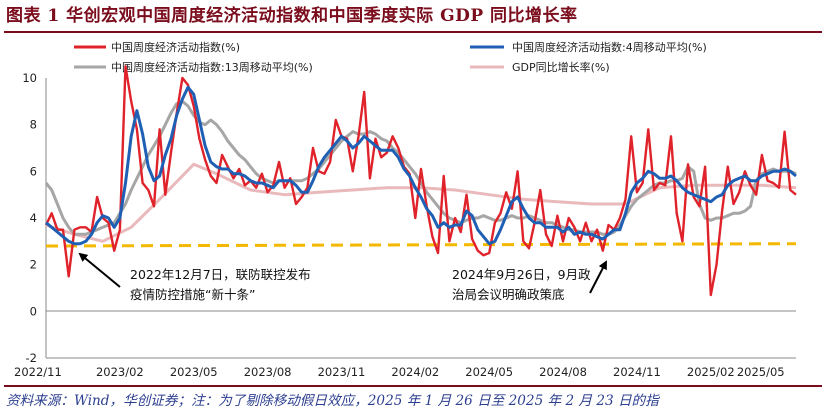 The width and height of the screenshot is (826, 415). Describe the element at coordinates (220, 274) in the screenshot. I see `annotation-2022-line1: 2022年12月7日，联防联控发布` at that location.